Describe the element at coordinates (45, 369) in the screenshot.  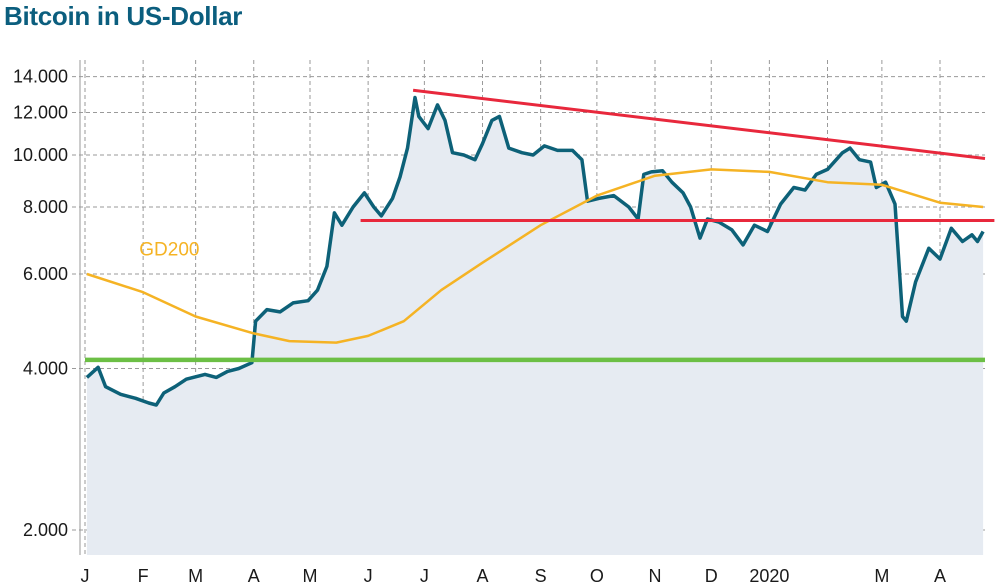
I see `y-tick-label: 4.000` at that location.